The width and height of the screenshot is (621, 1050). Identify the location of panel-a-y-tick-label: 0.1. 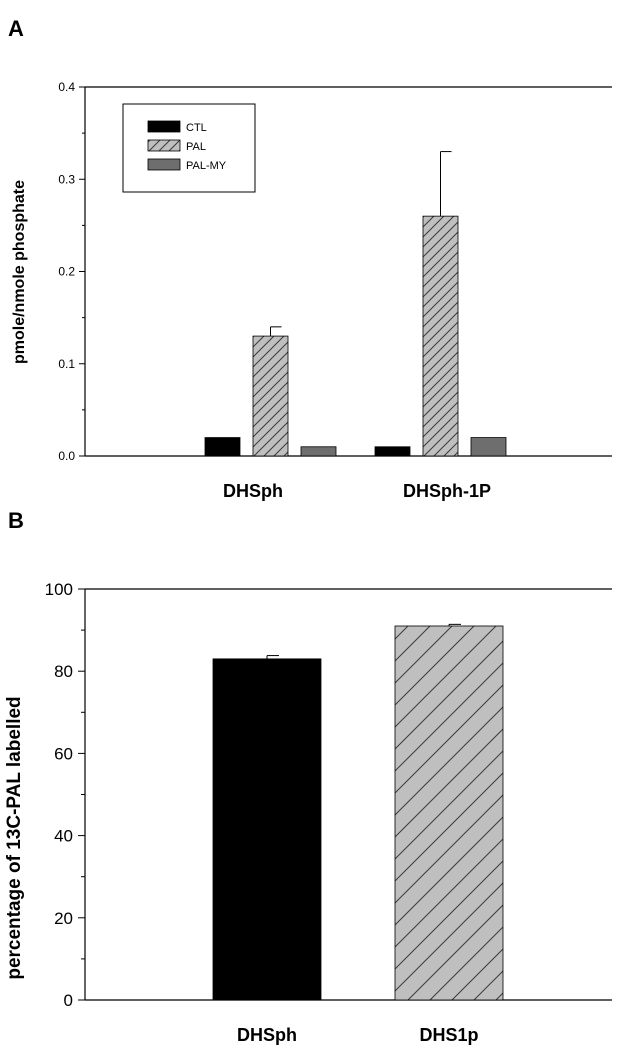
(66, 364).